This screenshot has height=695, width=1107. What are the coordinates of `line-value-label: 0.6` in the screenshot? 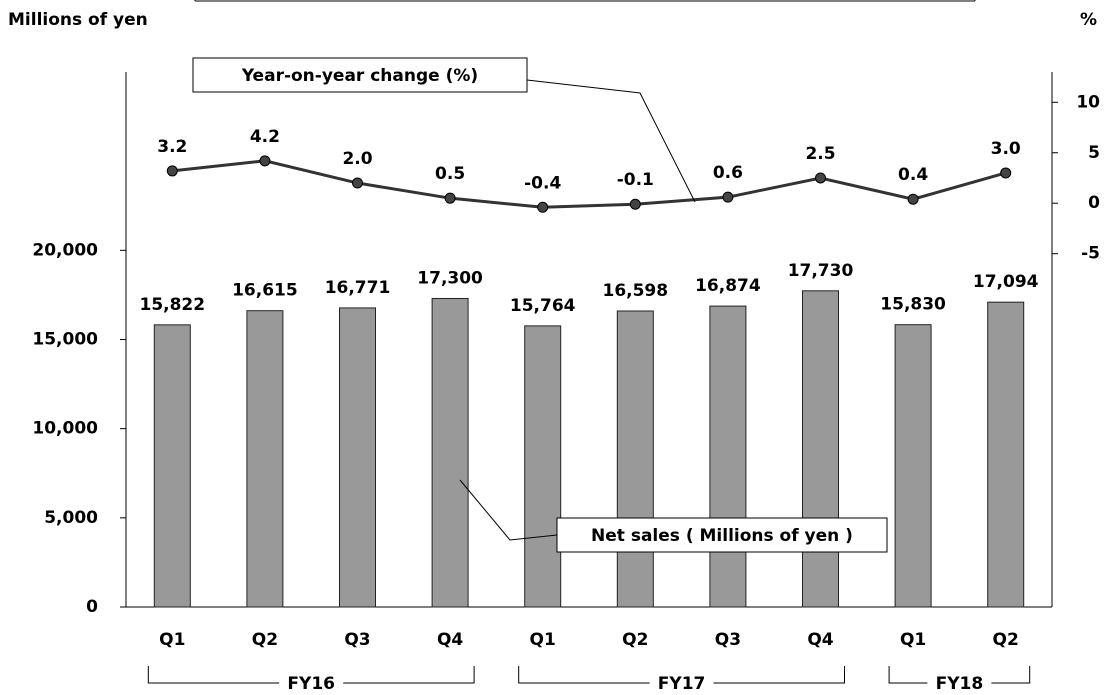 It's located at (728, 173).